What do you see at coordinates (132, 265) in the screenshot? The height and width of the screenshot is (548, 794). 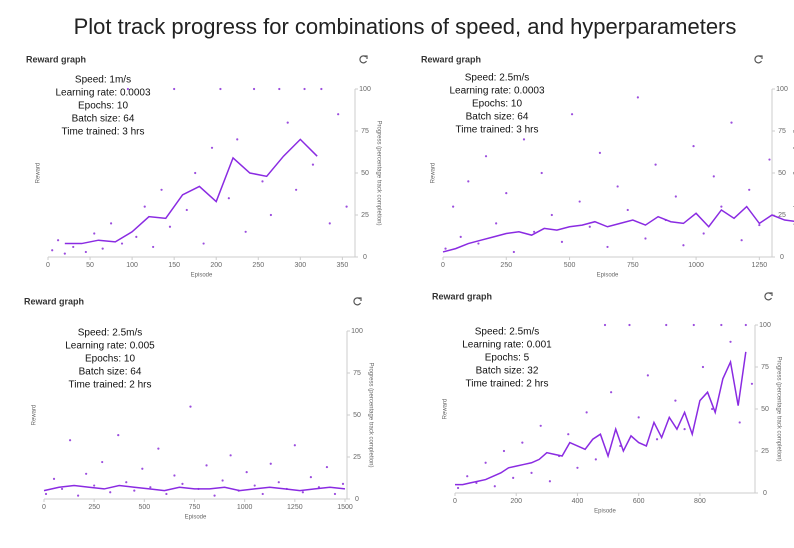 I see `x-tick-label: 100` at bounding box center [132, 265].